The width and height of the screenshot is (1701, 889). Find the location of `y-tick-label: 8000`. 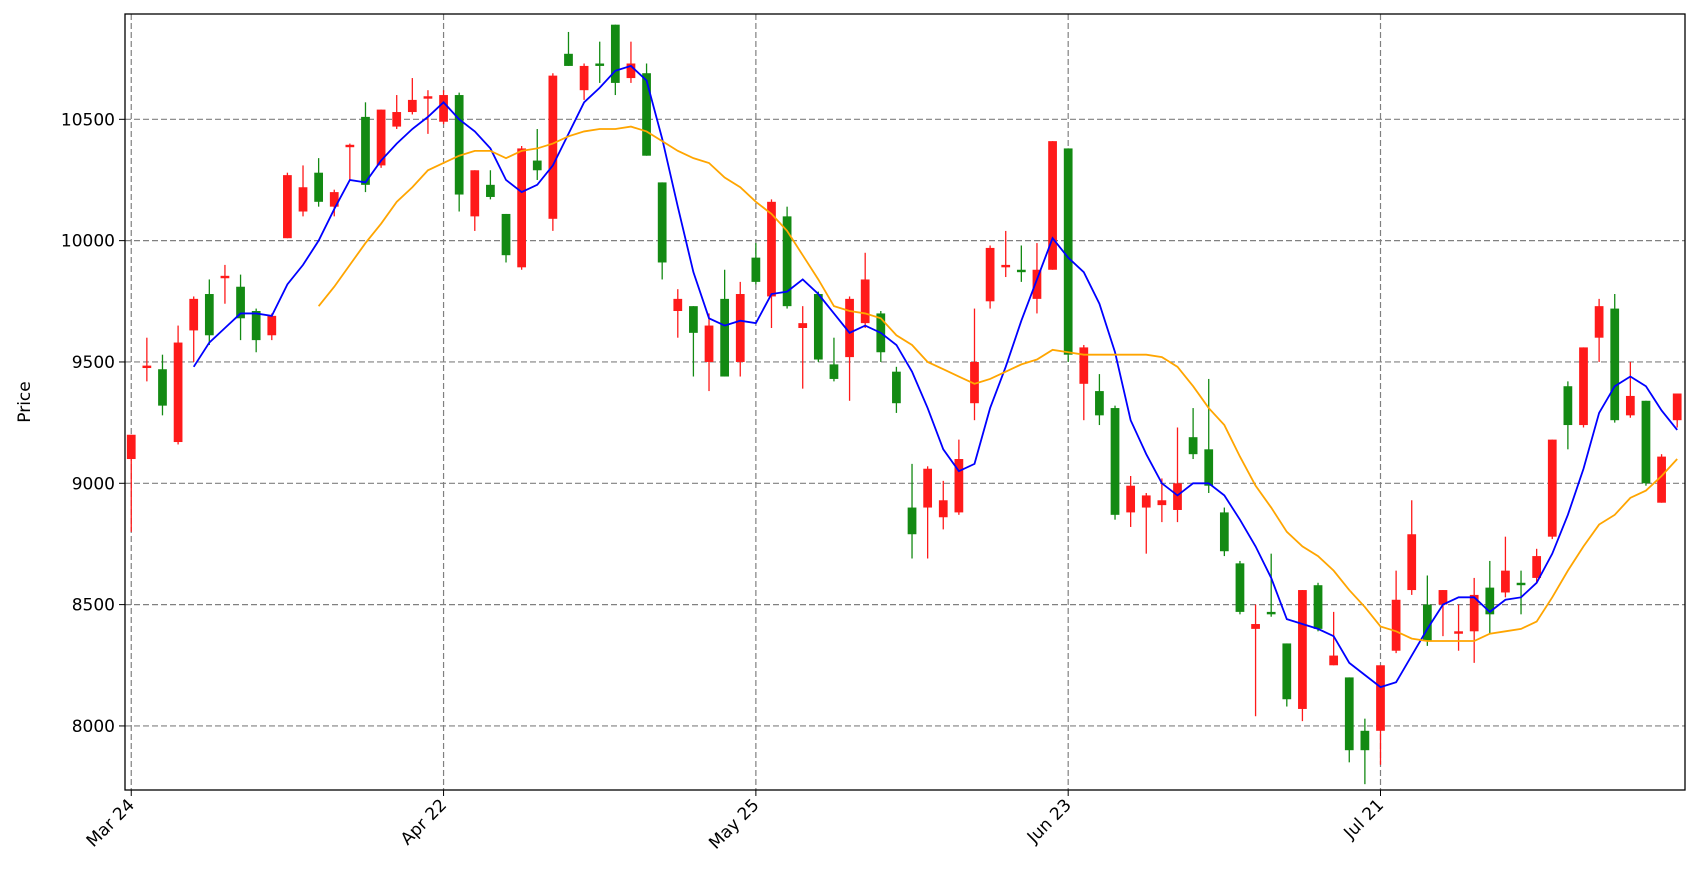

y-tick-label: 8000 is located at coordinates (93, 727).